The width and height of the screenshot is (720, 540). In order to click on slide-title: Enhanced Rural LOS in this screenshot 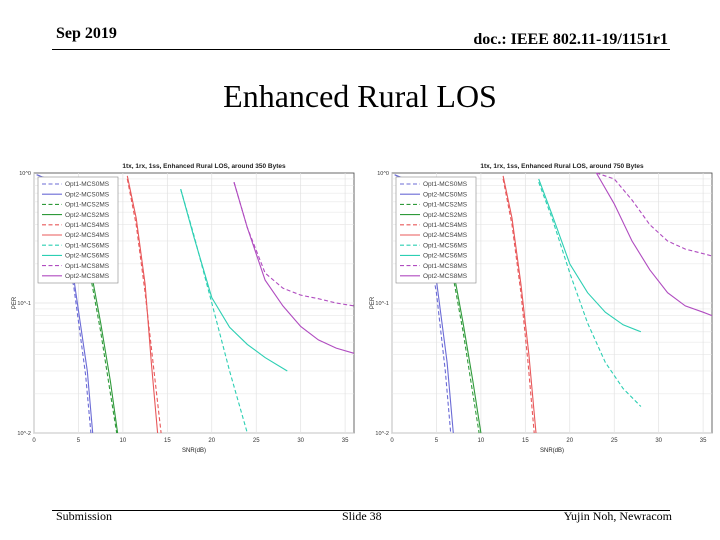, I will do `click(360, 96)`.